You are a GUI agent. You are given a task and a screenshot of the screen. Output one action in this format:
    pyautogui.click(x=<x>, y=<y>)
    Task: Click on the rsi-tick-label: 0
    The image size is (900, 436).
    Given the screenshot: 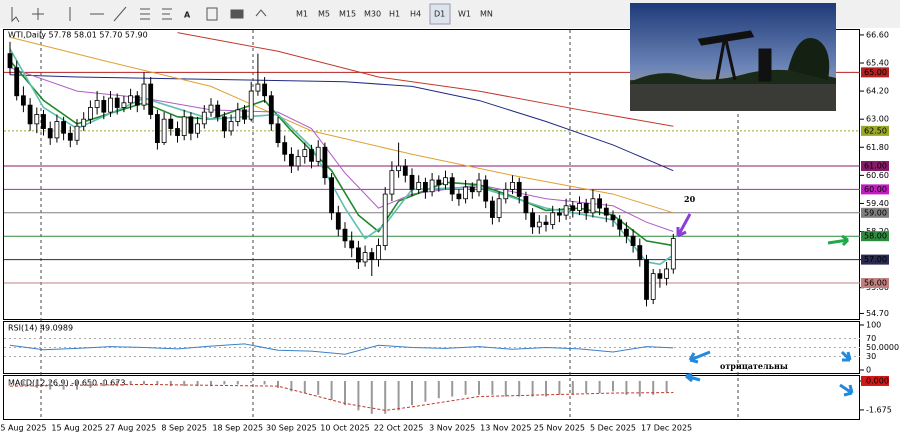 What is the action you would take?
    pyautogui.click(x=868, y=370)
    